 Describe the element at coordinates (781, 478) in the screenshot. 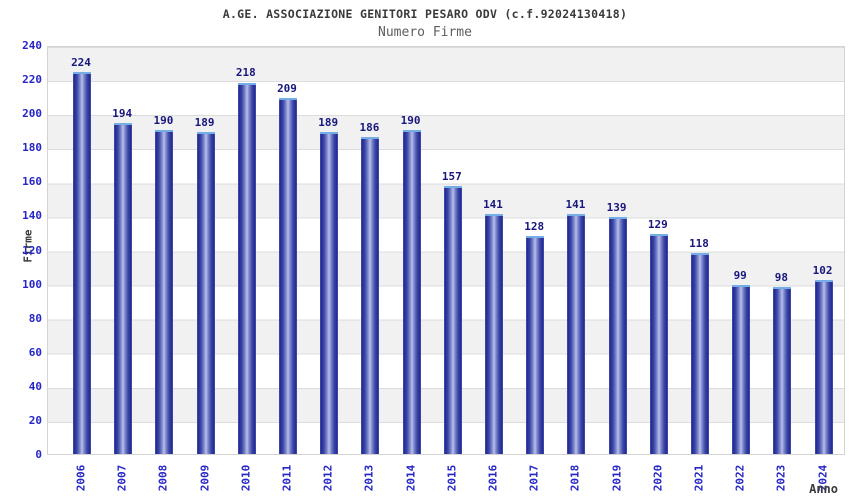

I see `x-axis-tick-label: 2023` at that location.